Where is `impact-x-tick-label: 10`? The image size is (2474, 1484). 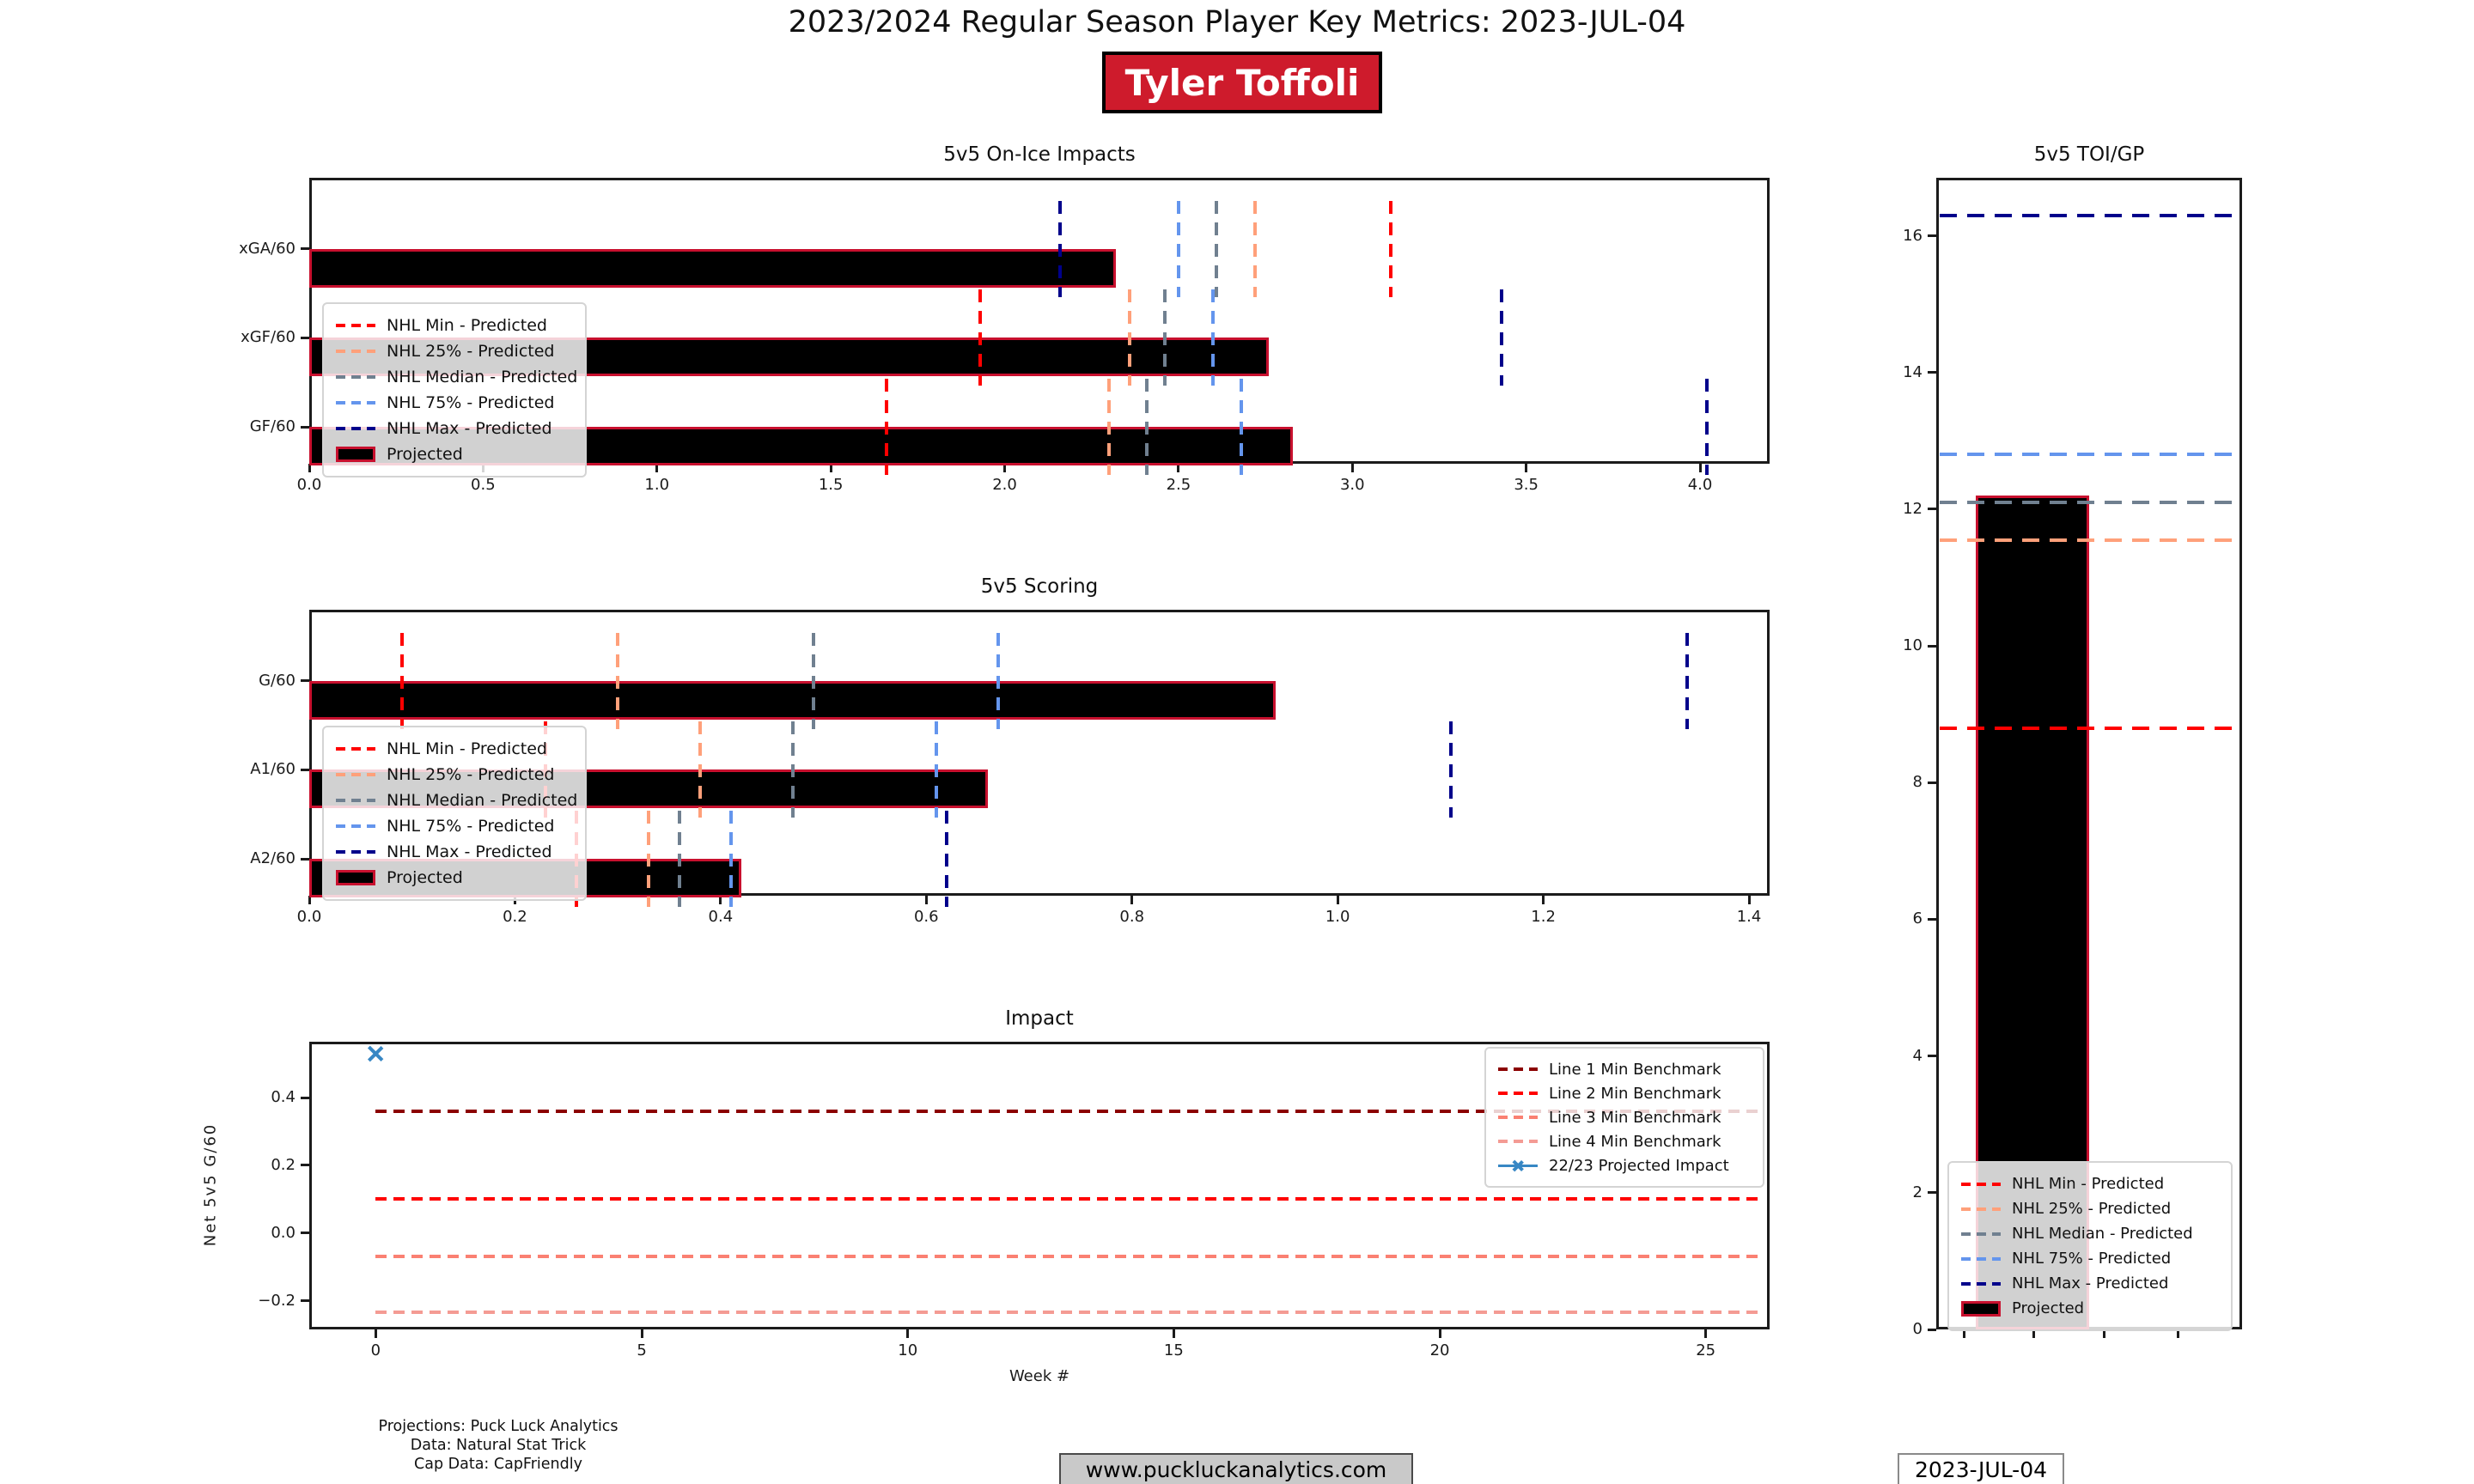
impact-x-tick-label: 10 is located at coordinates (908, 1350).